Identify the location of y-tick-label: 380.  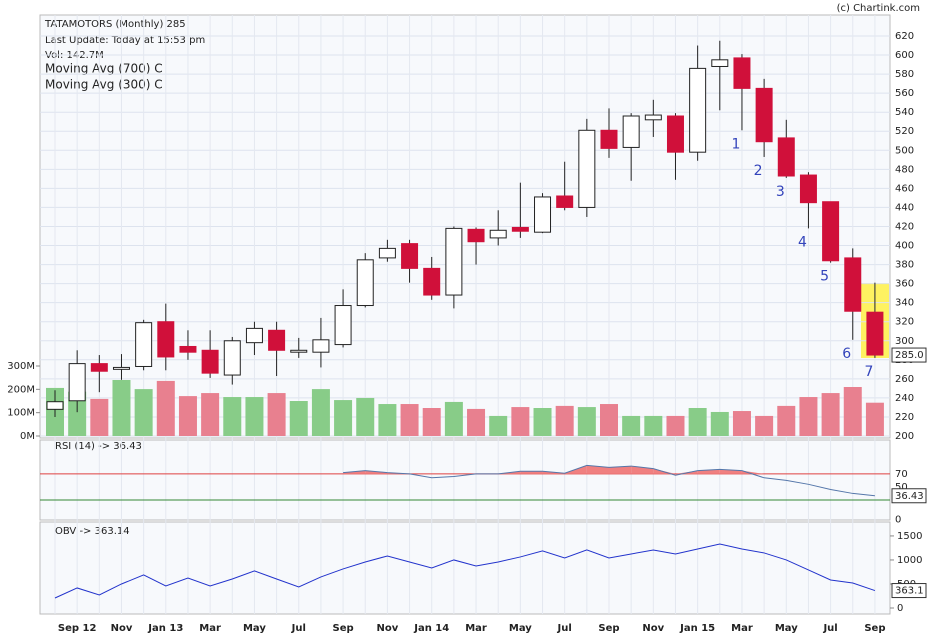
(904, 265).